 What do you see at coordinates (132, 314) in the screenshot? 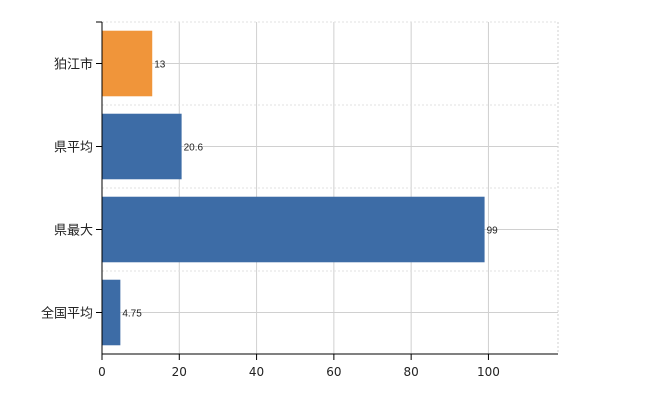
I see `data-label: 4.75` at bounding box center [132, 314].